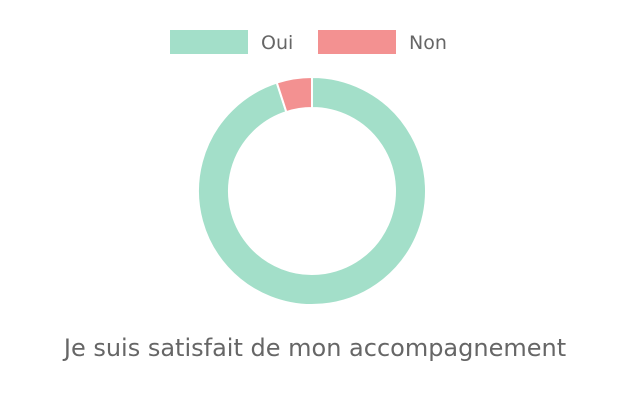 The height and width of the screenshot is (400, 630). What do you see at coordinates (357, 42) in the screenshot?
I see `legend-swatch-non` at bounding box center [357, 42].